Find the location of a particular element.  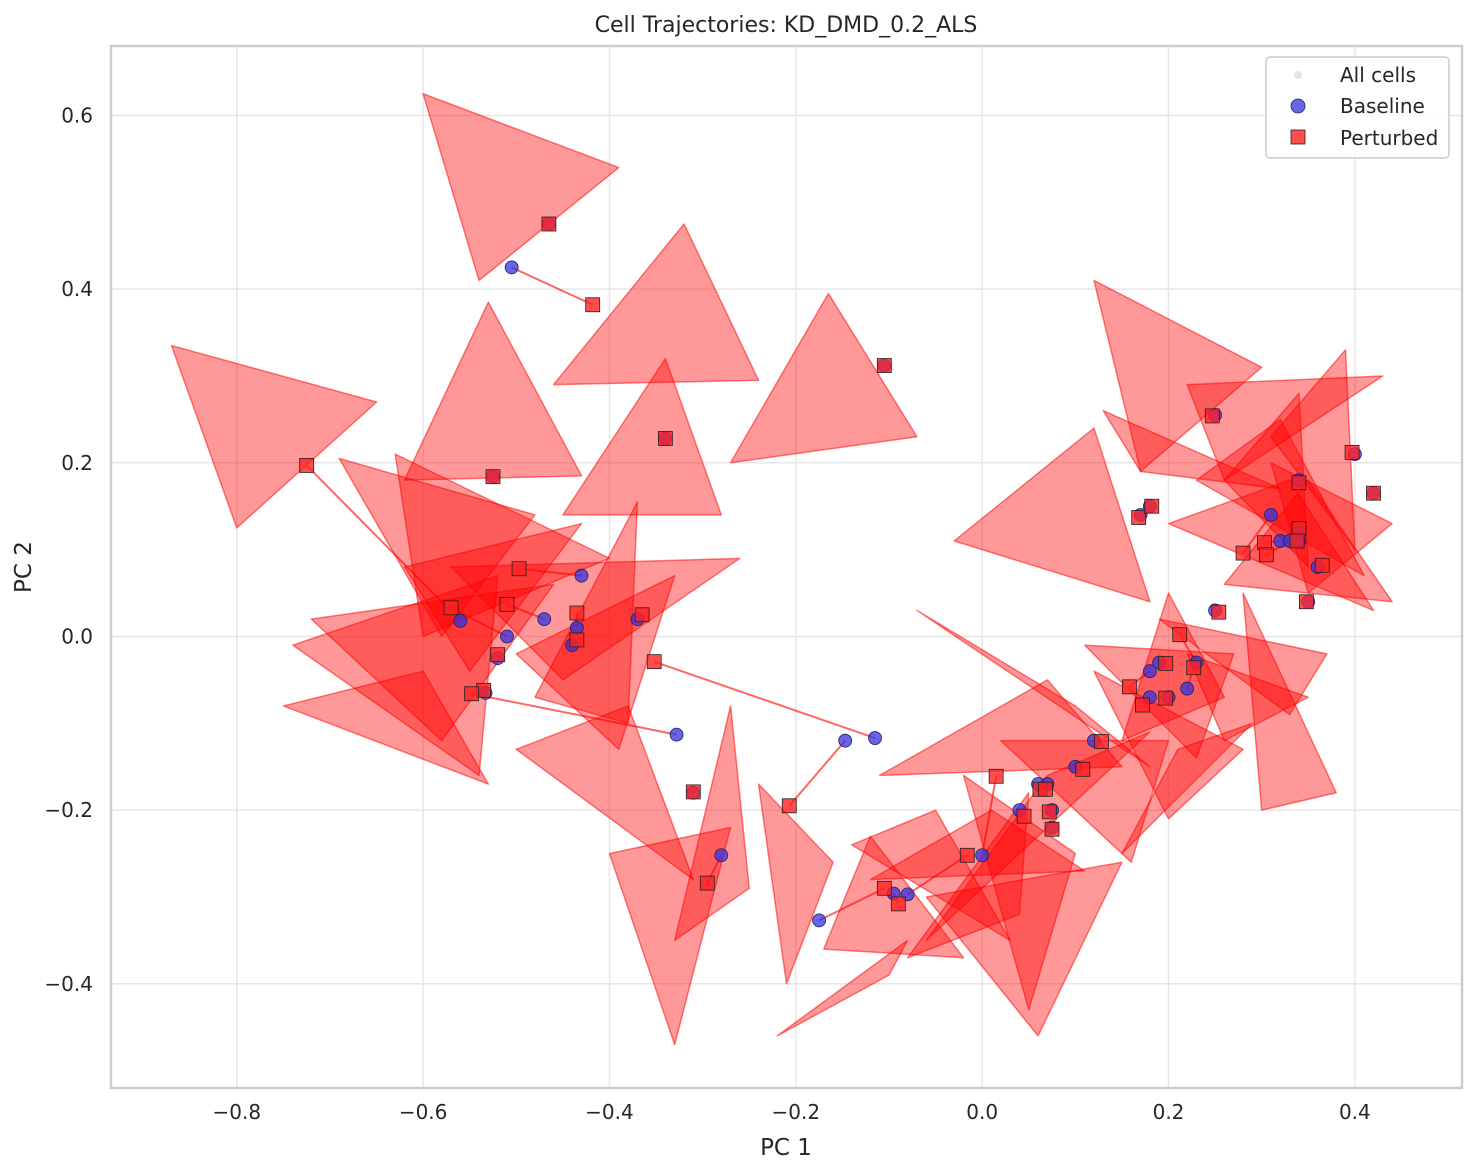

y-axis-label: PC 2 is located at coordinates (24, 567).